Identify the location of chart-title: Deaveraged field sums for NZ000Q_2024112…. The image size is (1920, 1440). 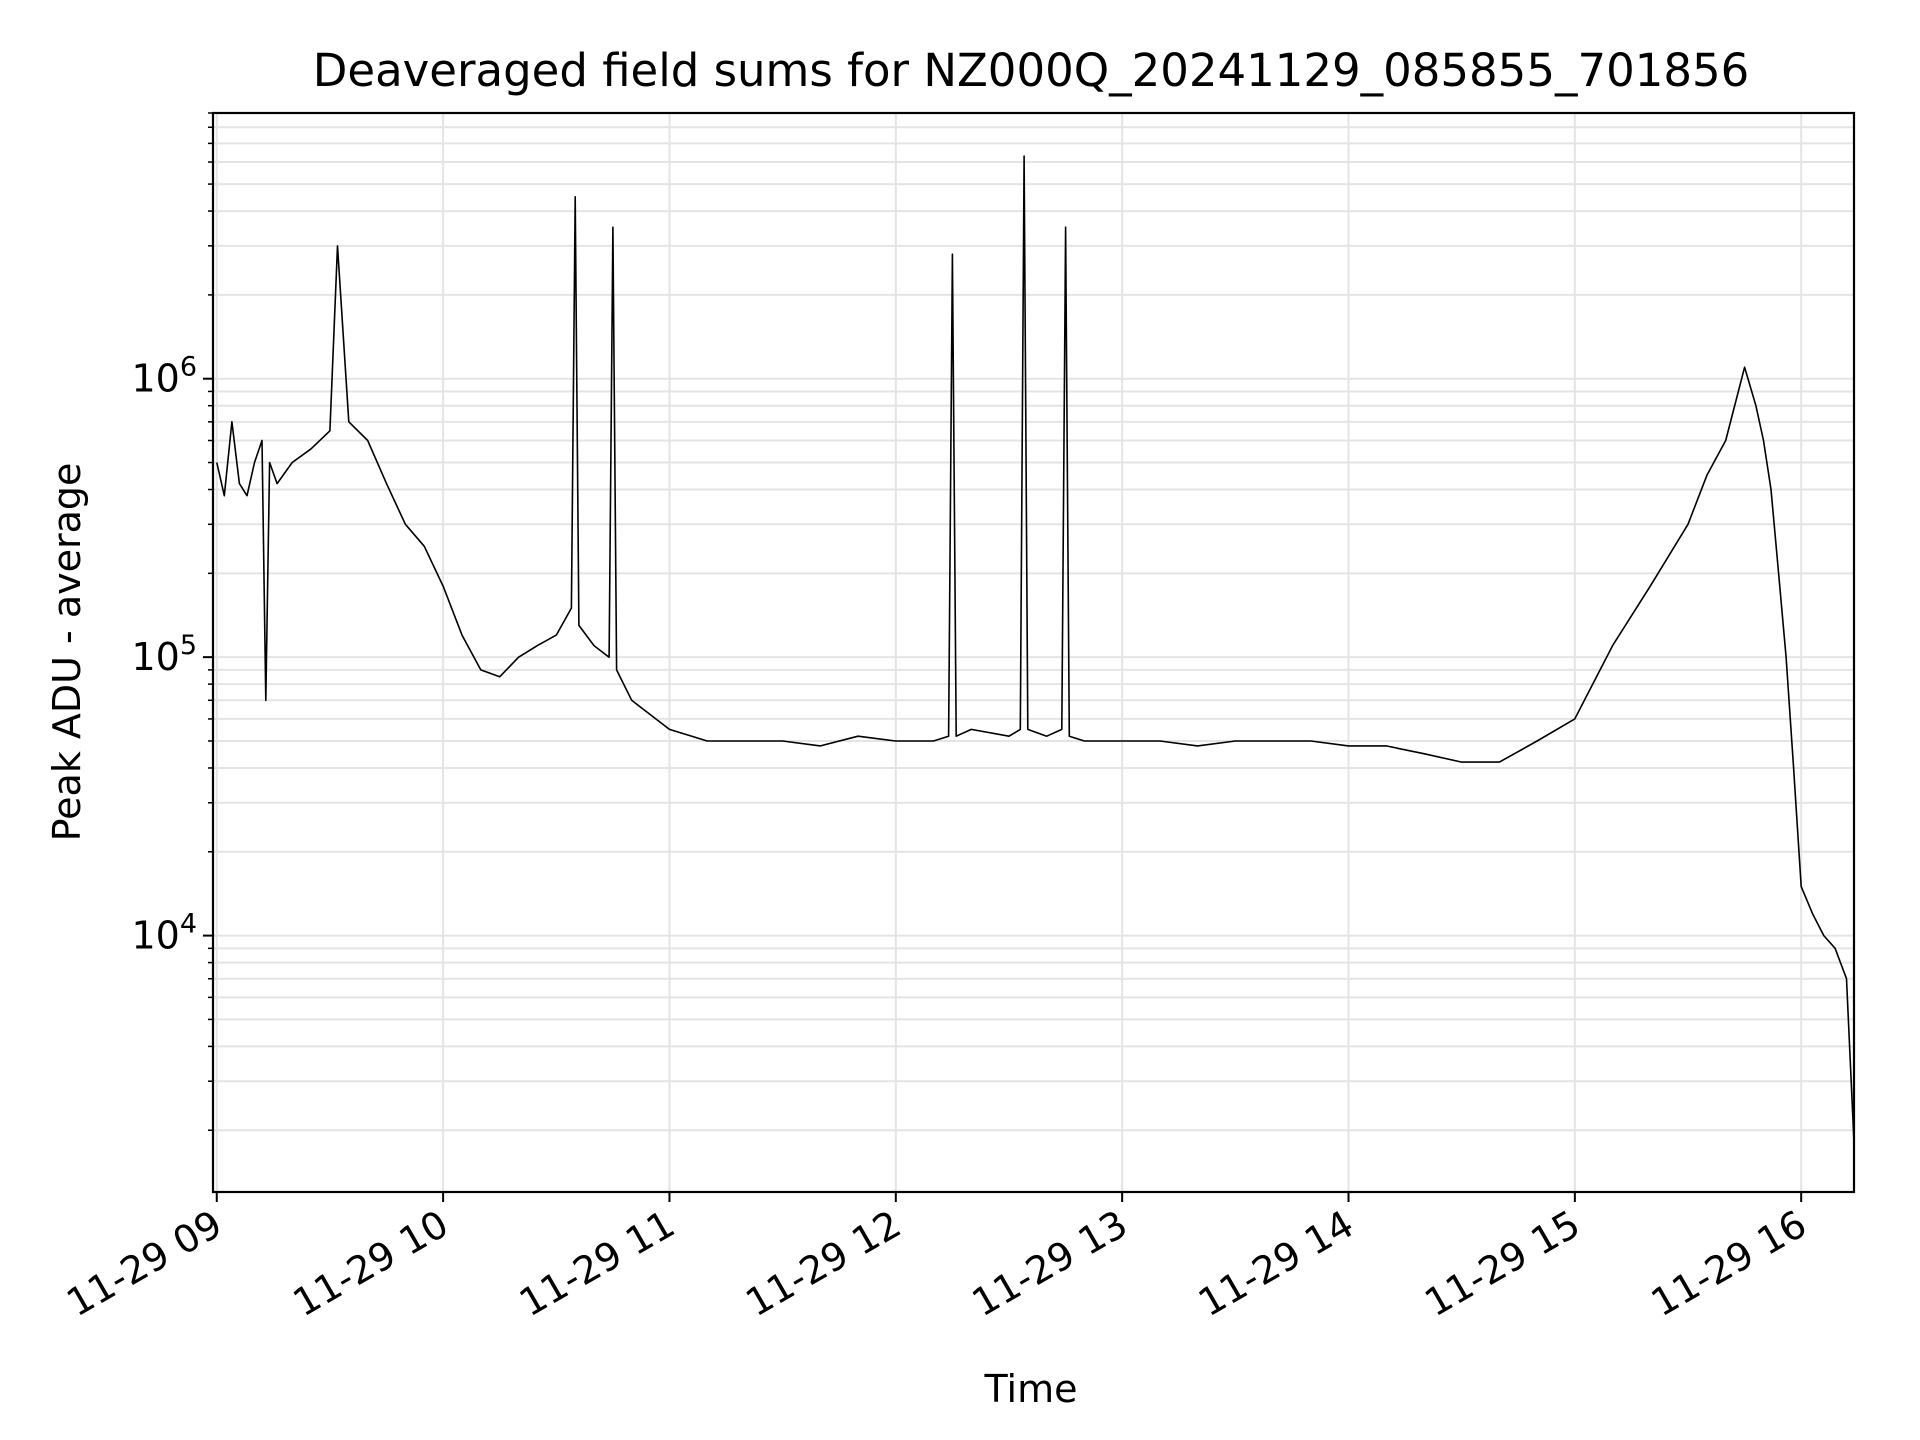
(1031, 70).